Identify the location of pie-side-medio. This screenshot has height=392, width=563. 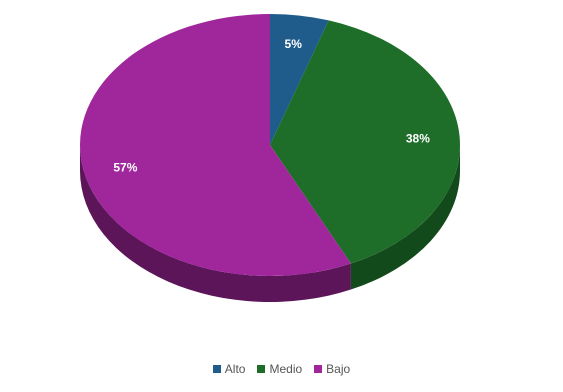
(405, 217).